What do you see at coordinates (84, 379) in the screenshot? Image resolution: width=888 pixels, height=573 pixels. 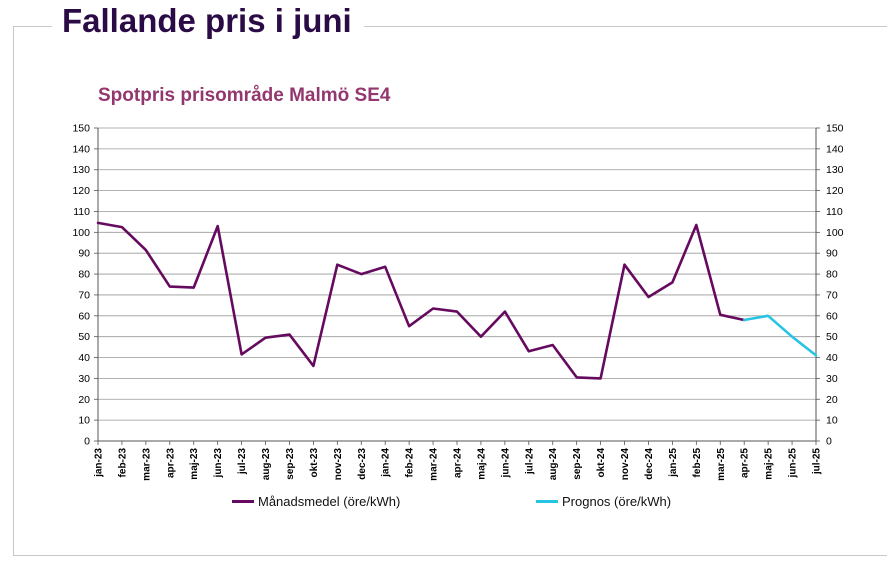 I see `y-tick-label: 30` at bounding box center [84, 379].